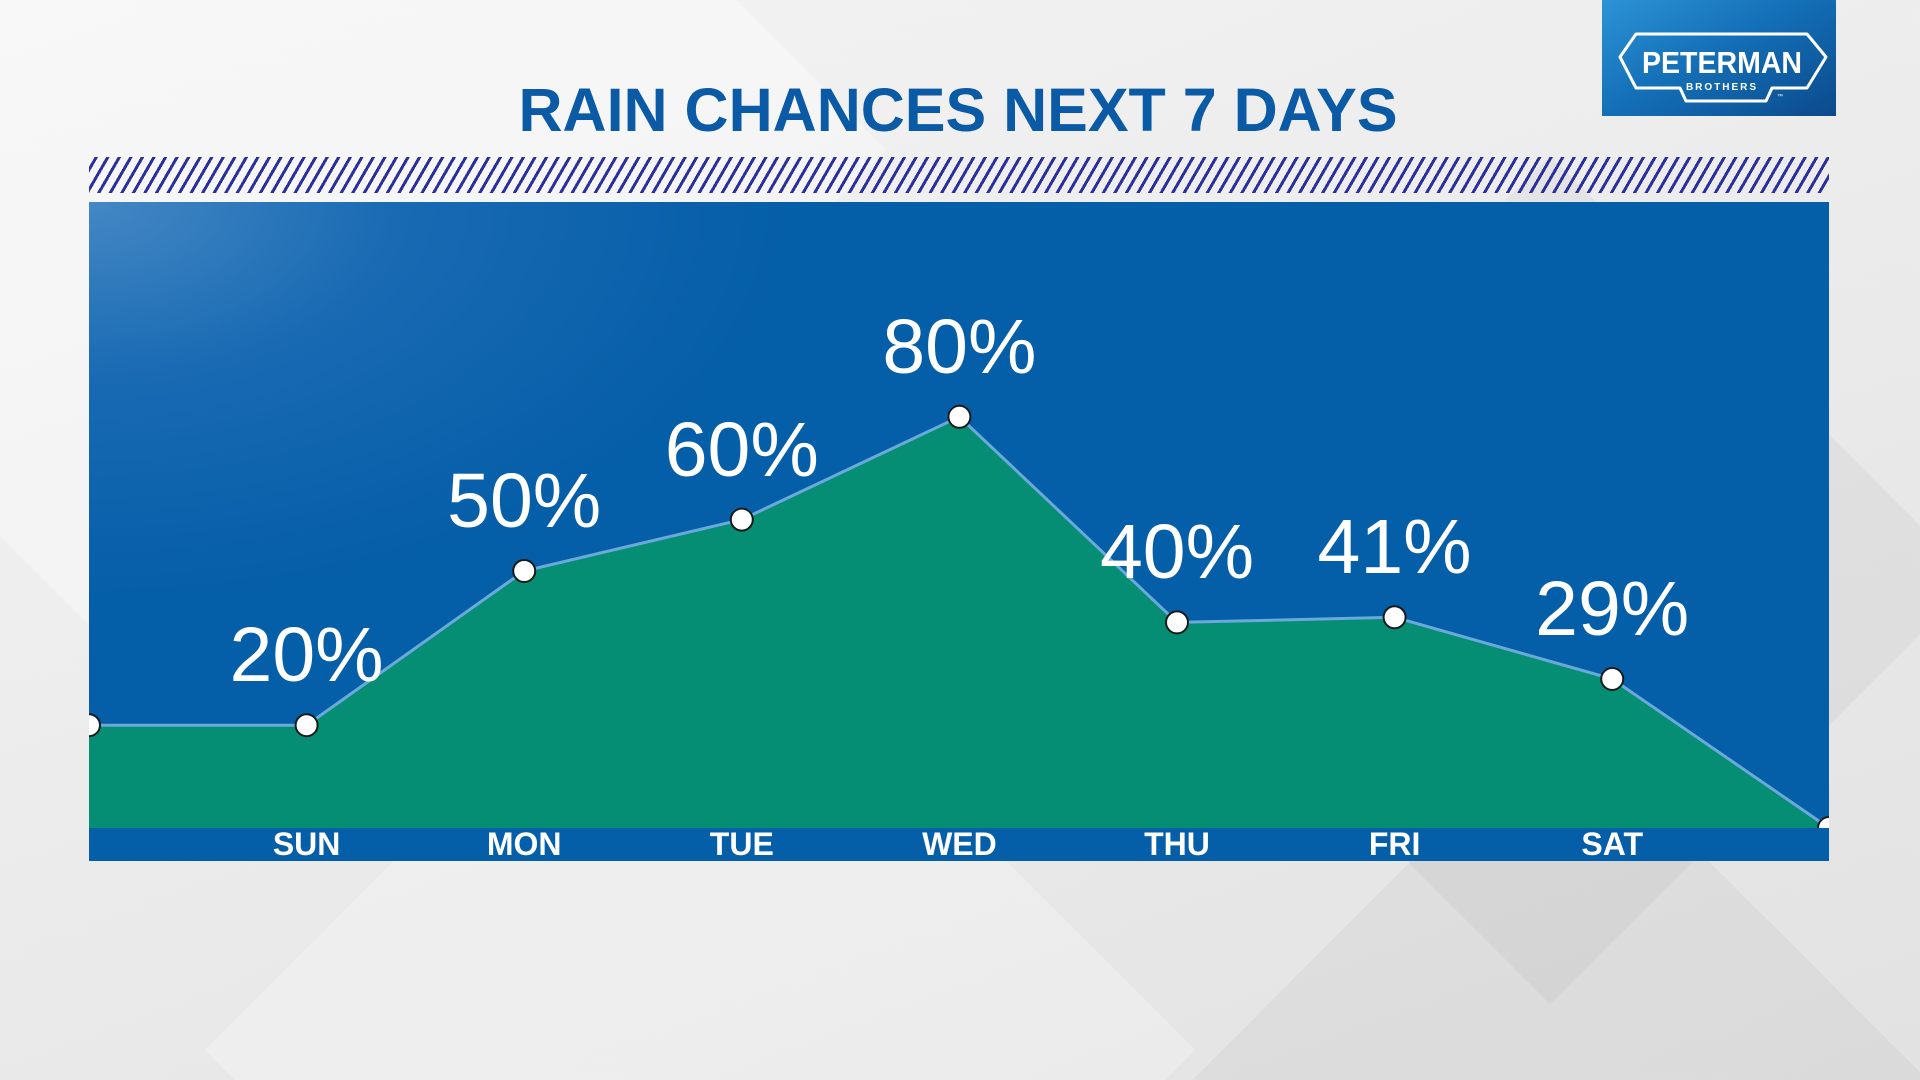  I want to click on sponsor-logo: PETERMAN BROTHERS ™, so click(1719, 58).